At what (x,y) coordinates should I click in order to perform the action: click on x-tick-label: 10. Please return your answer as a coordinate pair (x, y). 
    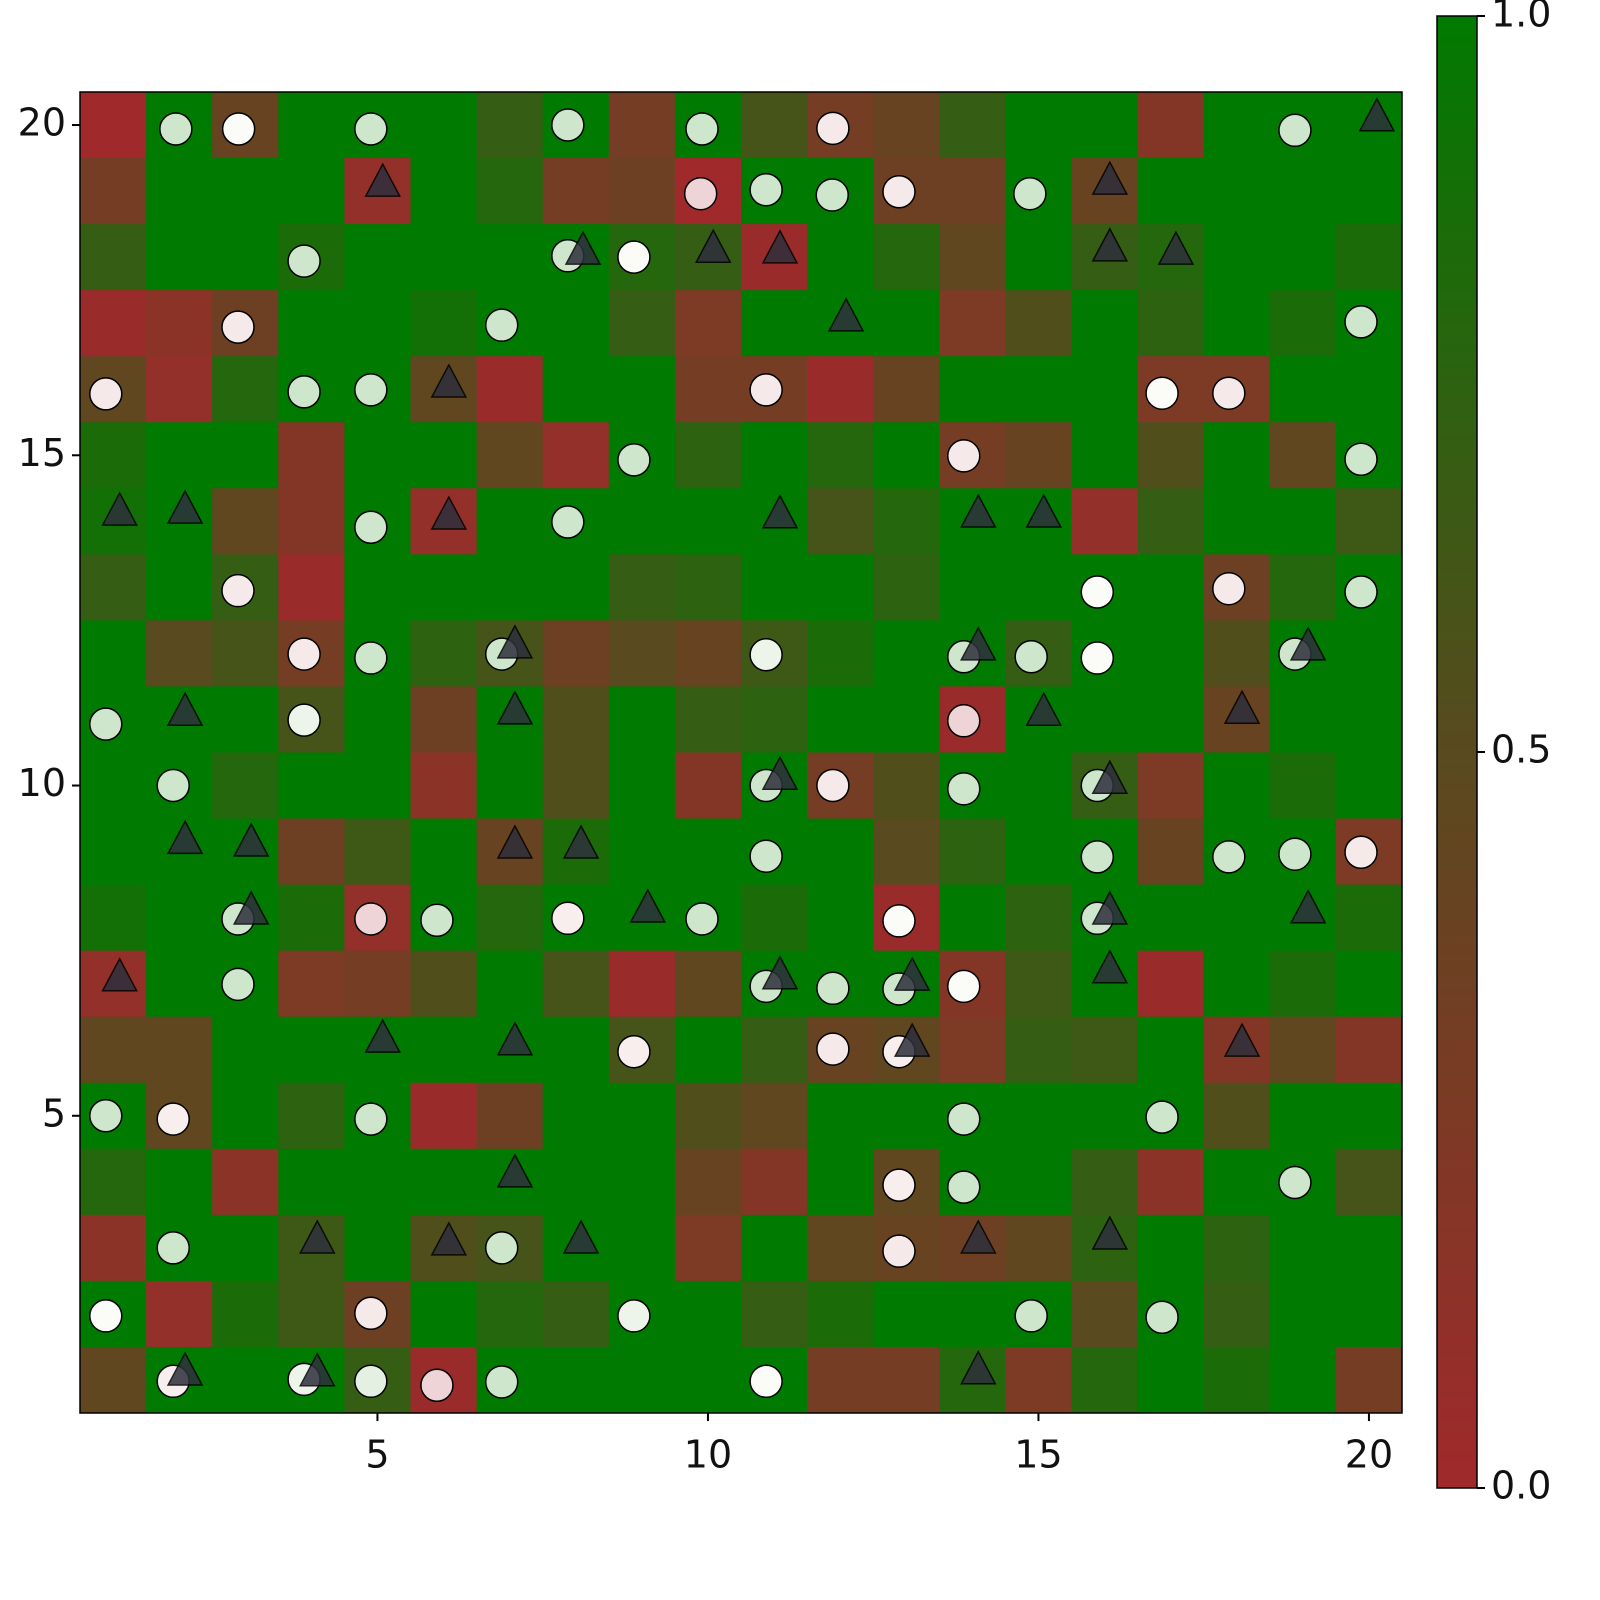
    Looking at the image, I should click on (708, 1455).